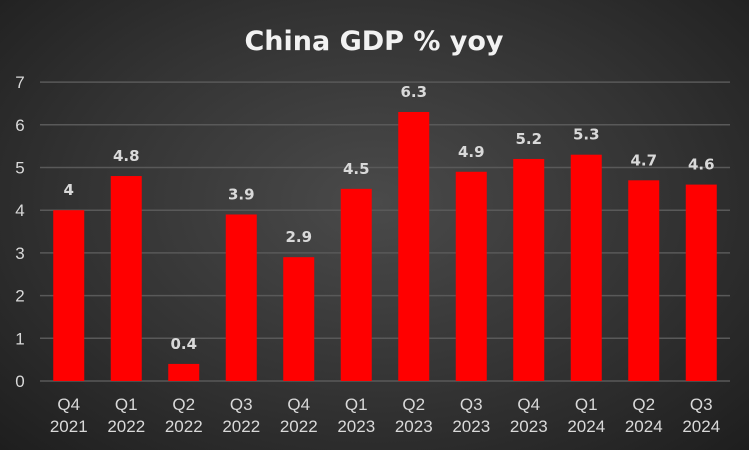  I want to click on x-tick-label: Q2 2022, so click(184, 415).